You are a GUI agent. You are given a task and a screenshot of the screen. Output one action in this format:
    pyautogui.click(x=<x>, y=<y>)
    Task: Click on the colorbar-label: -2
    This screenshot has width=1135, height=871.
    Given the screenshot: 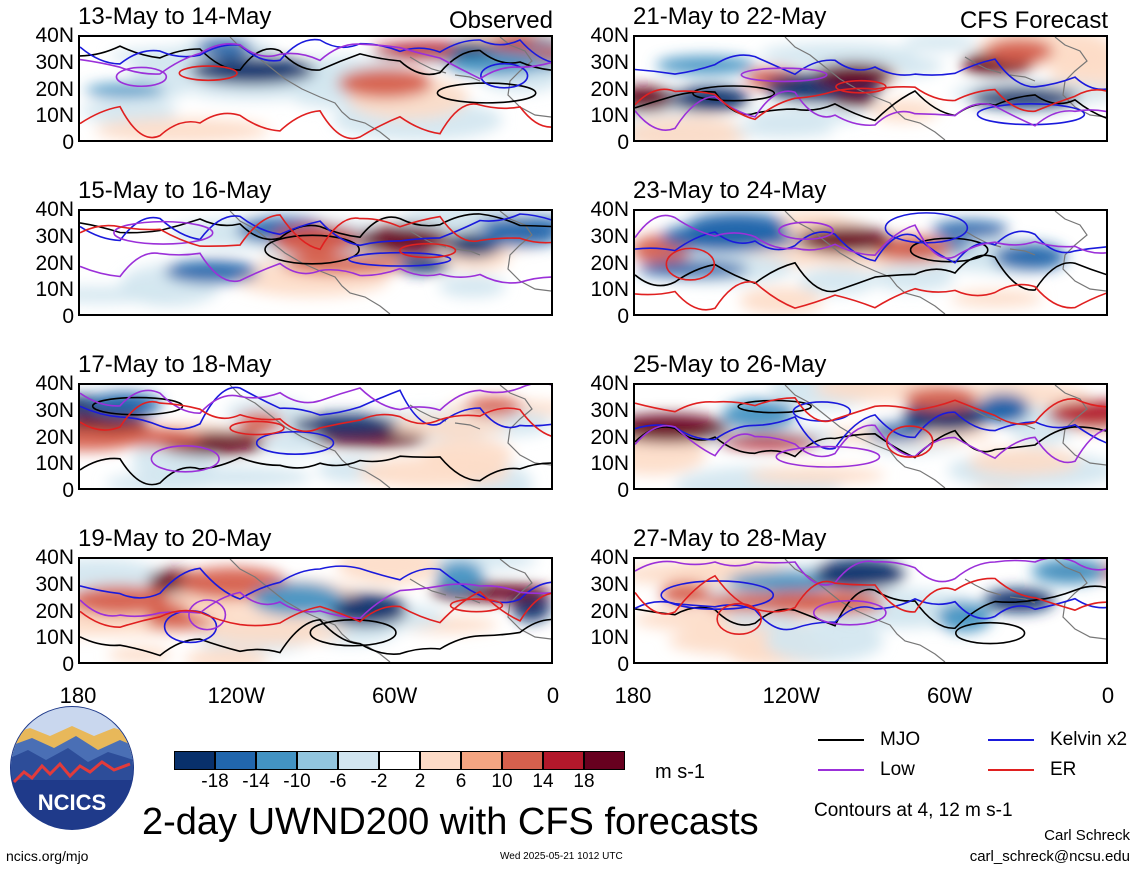 What is the action you would take?
    pyautogui.click(x=379, y=781)
    